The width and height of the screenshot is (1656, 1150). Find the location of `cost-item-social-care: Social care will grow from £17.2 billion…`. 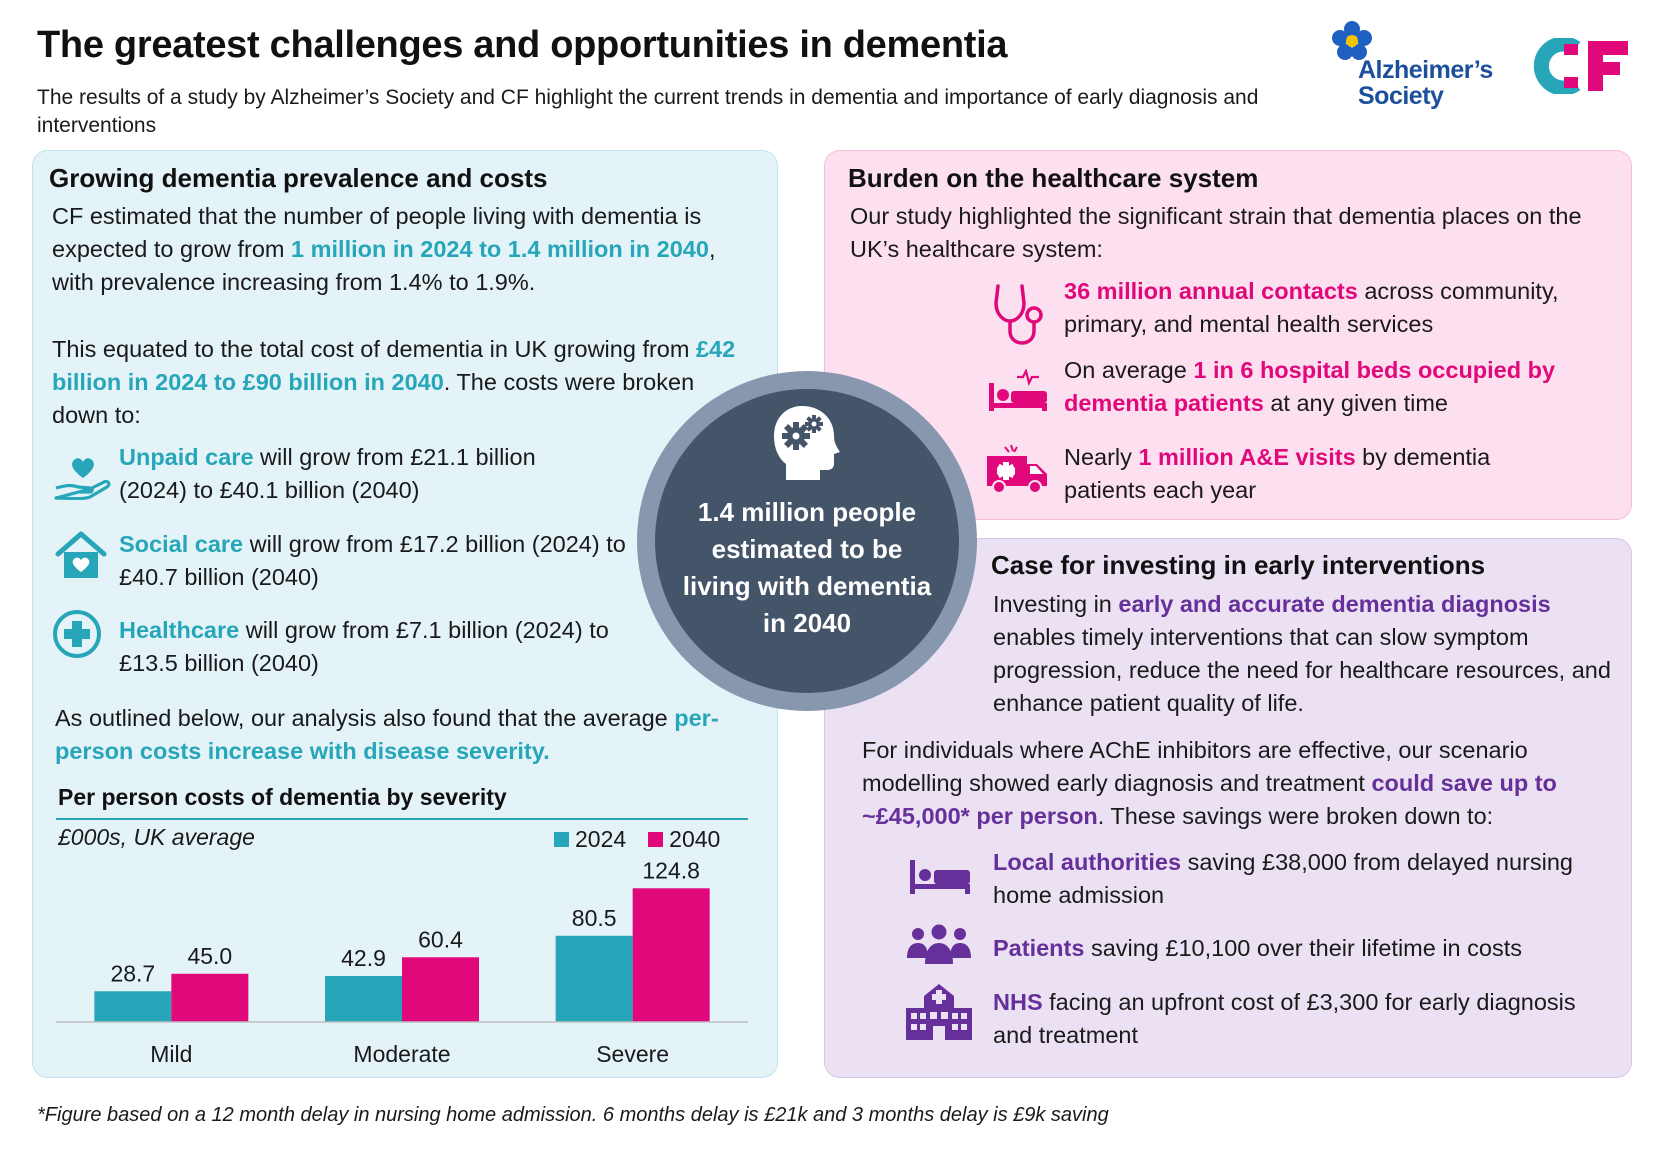

cost-item-social-care: Social care will grow from £17.2 billion… is located at coordinates (372, 560).